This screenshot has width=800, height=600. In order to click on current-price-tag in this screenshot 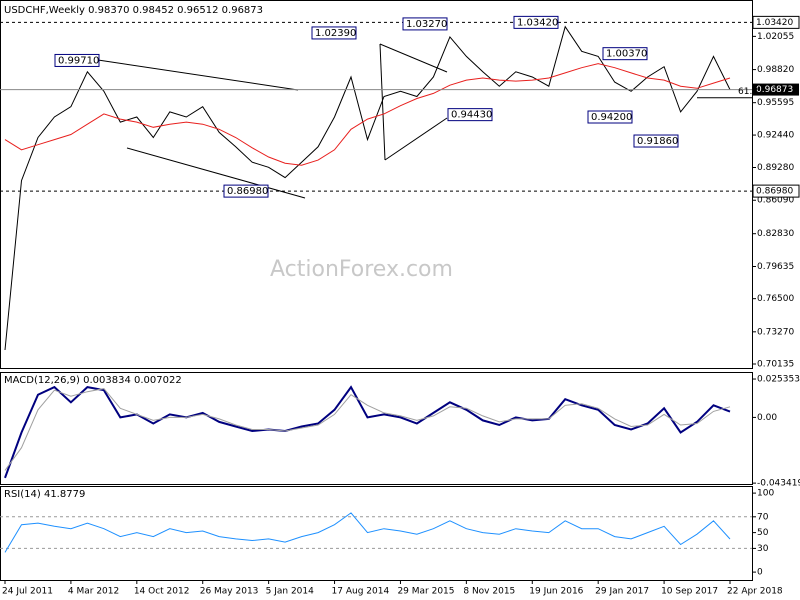, I will do `click(776, 89)`.